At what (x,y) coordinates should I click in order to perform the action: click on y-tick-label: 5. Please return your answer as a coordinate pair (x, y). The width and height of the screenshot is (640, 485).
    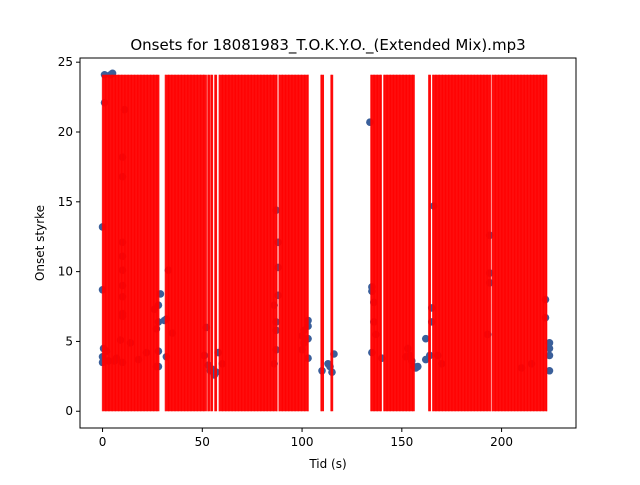
    Looking at the image, I should click on (69, 341).